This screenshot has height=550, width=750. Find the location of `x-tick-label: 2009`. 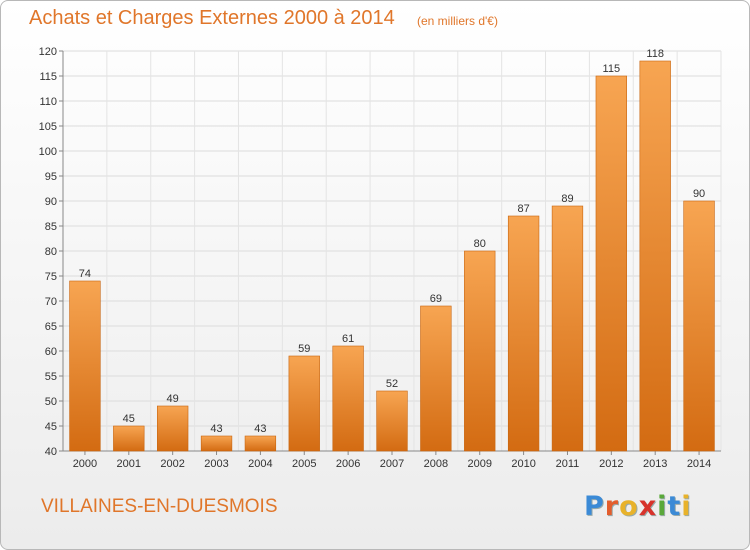

x-tick-label: 2009 is located at coordinates (479, 464).